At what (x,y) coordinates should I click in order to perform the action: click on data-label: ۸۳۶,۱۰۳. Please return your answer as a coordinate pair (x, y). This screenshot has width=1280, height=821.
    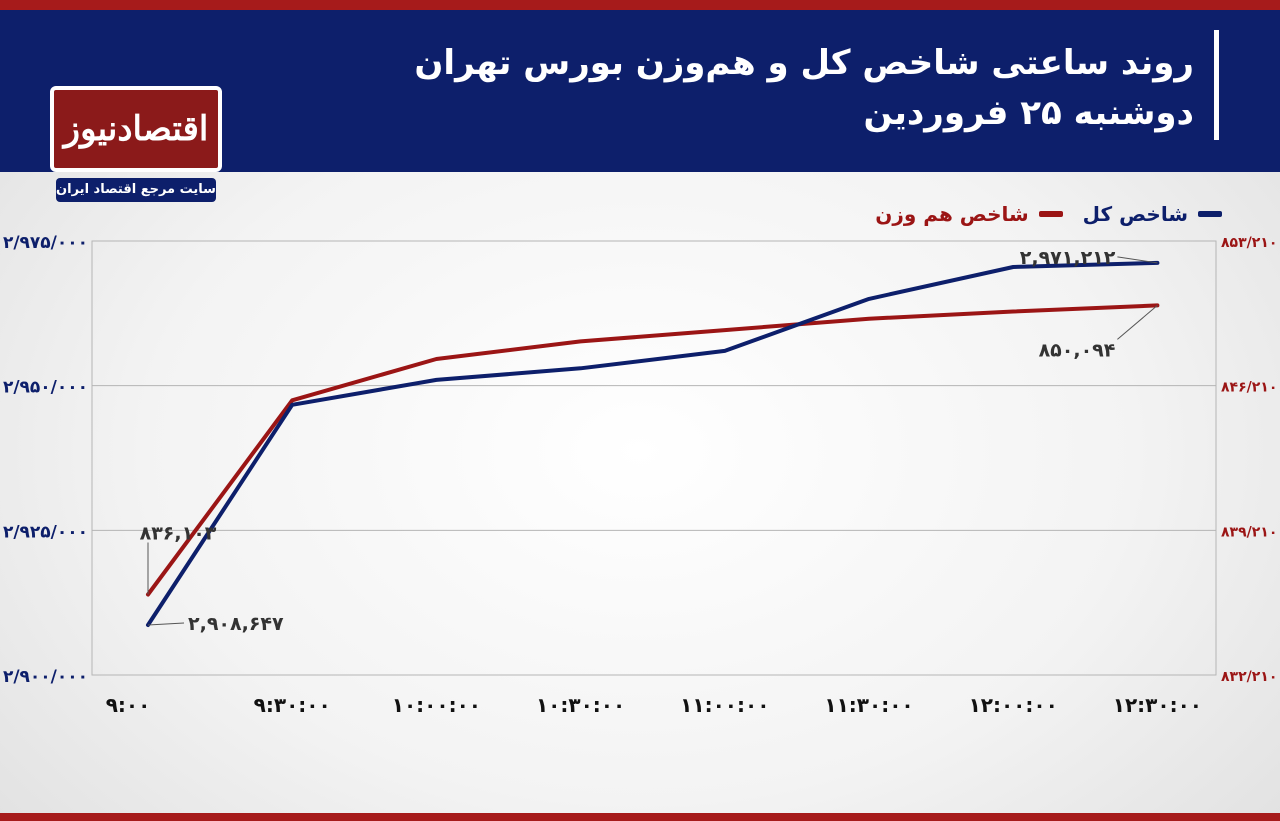
    Looking at the image, I should click on (178, 534).